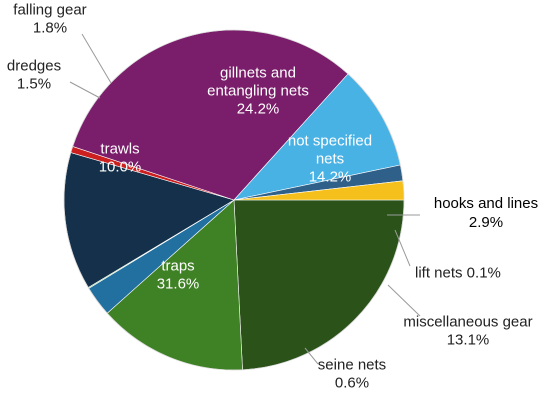  Describe the element at coordinates (311, 356) in the screenshot. I see `leader-line-seine-nets` at that location.